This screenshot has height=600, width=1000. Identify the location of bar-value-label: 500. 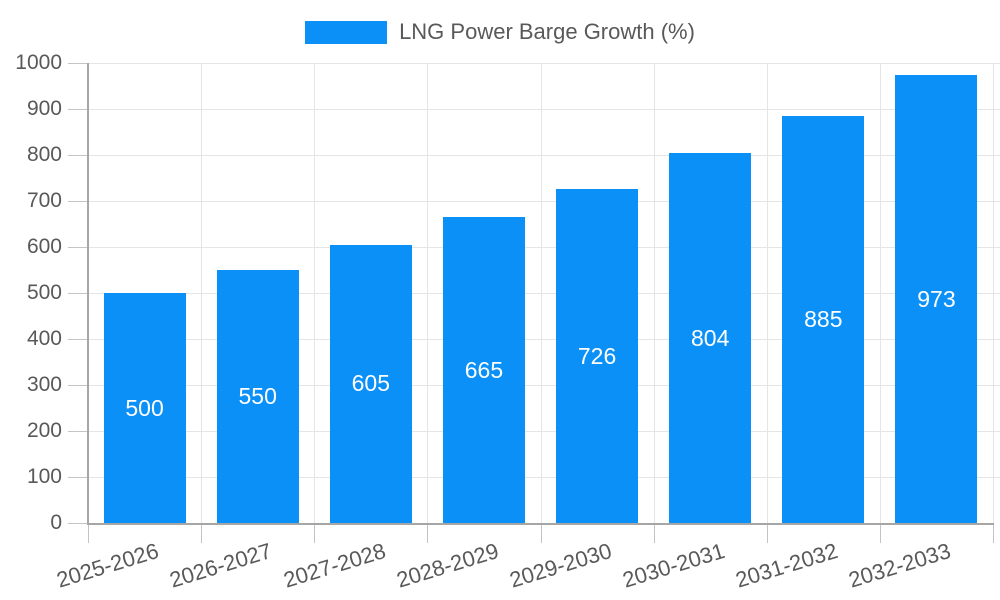
(144, 407).